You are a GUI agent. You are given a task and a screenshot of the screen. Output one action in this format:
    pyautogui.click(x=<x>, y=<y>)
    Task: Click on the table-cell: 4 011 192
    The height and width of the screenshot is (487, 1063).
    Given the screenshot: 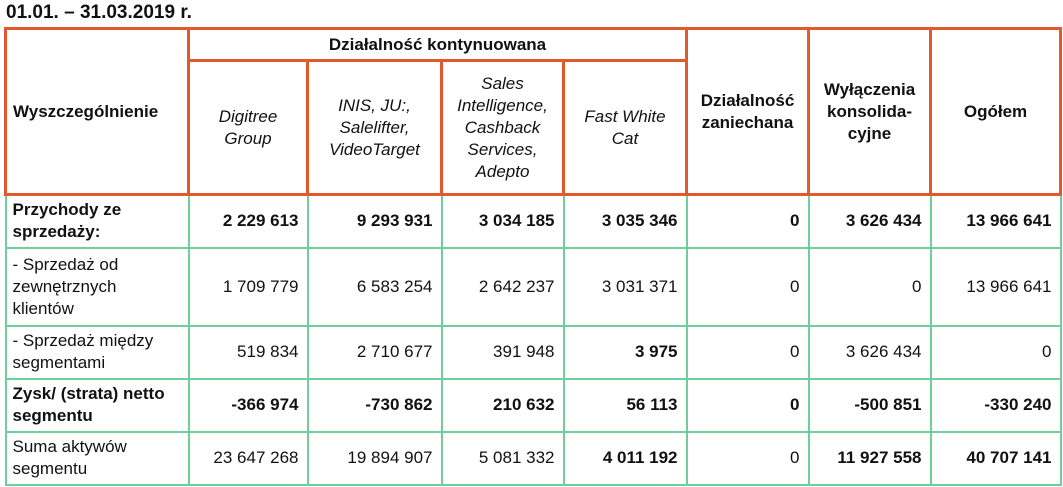 What is the action you would take?
    pyautogui.click(x=625, y=458)
    